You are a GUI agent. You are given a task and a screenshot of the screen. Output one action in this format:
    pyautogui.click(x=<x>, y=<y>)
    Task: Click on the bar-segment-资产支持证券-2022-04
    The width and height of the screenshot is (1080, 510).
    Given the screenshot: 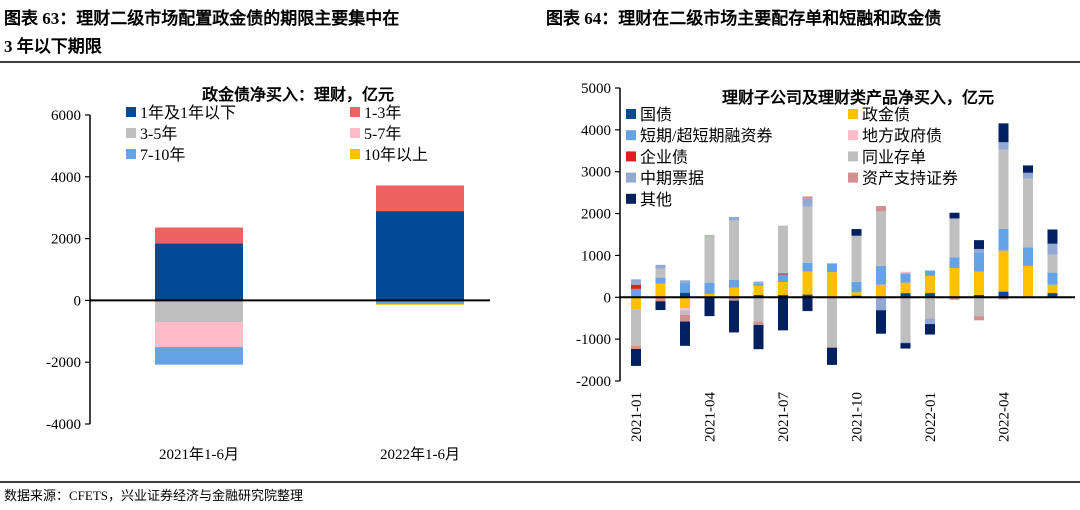 What is the action you would take?
    pyautogui.click(x=1003, y=298)
    